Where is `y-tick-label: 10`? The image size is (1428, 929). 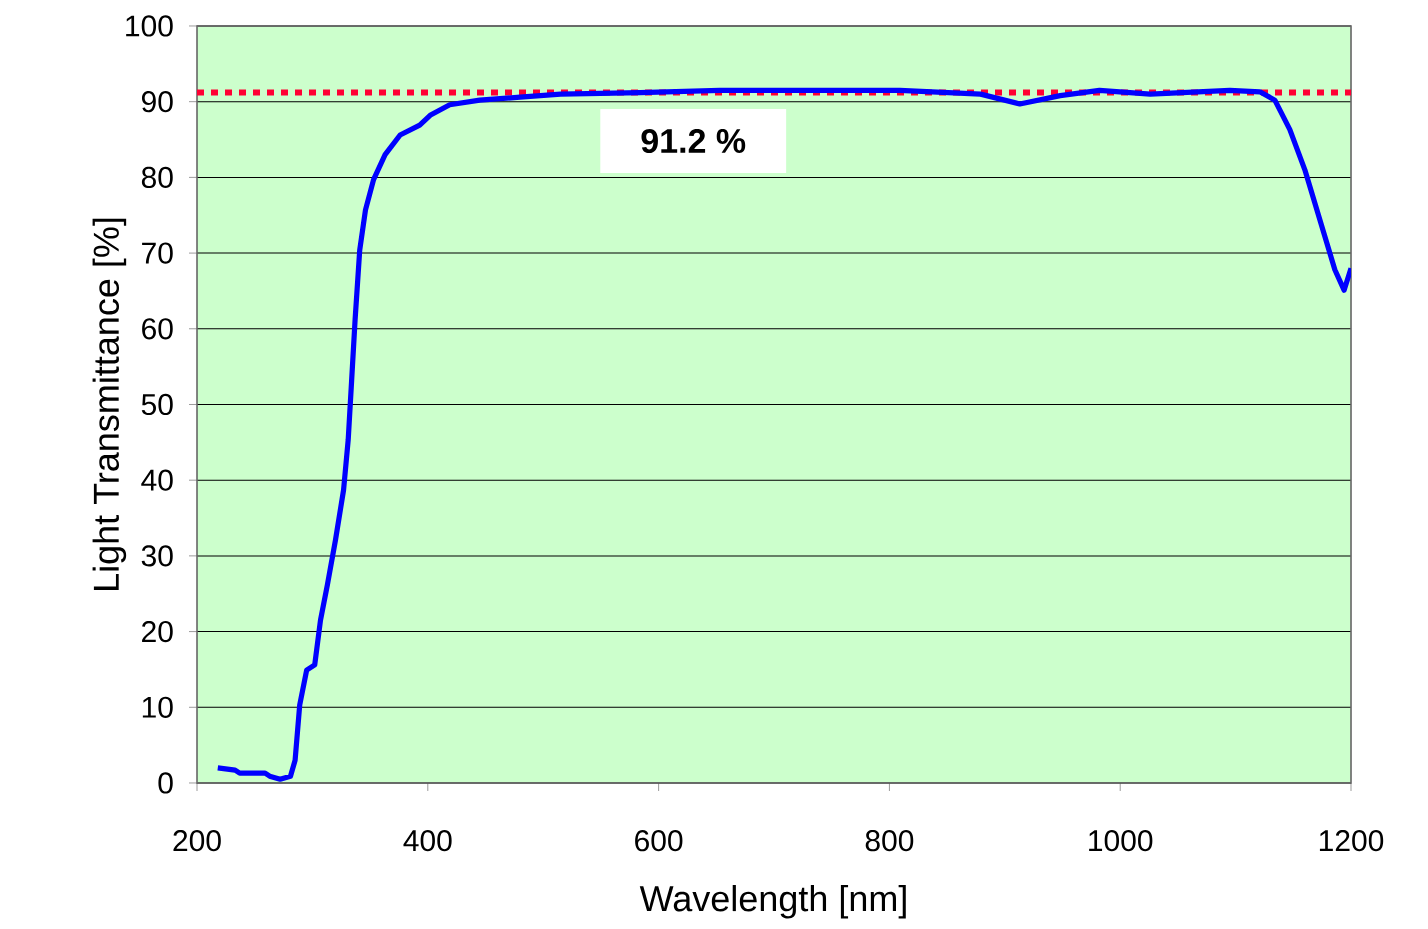 y-tick-label: 10 is located at coordinates (157, 707).